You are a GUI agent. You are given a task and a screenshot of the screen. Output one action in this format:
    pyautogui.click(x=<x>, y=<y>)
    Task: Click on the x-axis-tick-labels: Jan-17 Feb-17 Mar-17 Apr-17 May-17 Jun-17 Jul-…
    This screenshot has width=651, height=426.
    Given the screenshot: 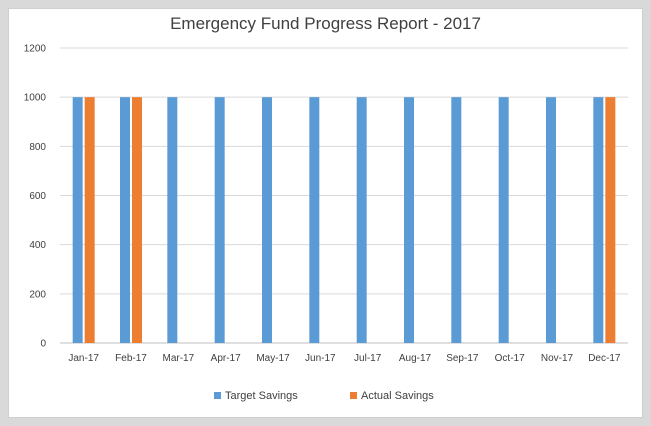 What is the action you would take?
    pyautogui.click(x=344, y=358)
    